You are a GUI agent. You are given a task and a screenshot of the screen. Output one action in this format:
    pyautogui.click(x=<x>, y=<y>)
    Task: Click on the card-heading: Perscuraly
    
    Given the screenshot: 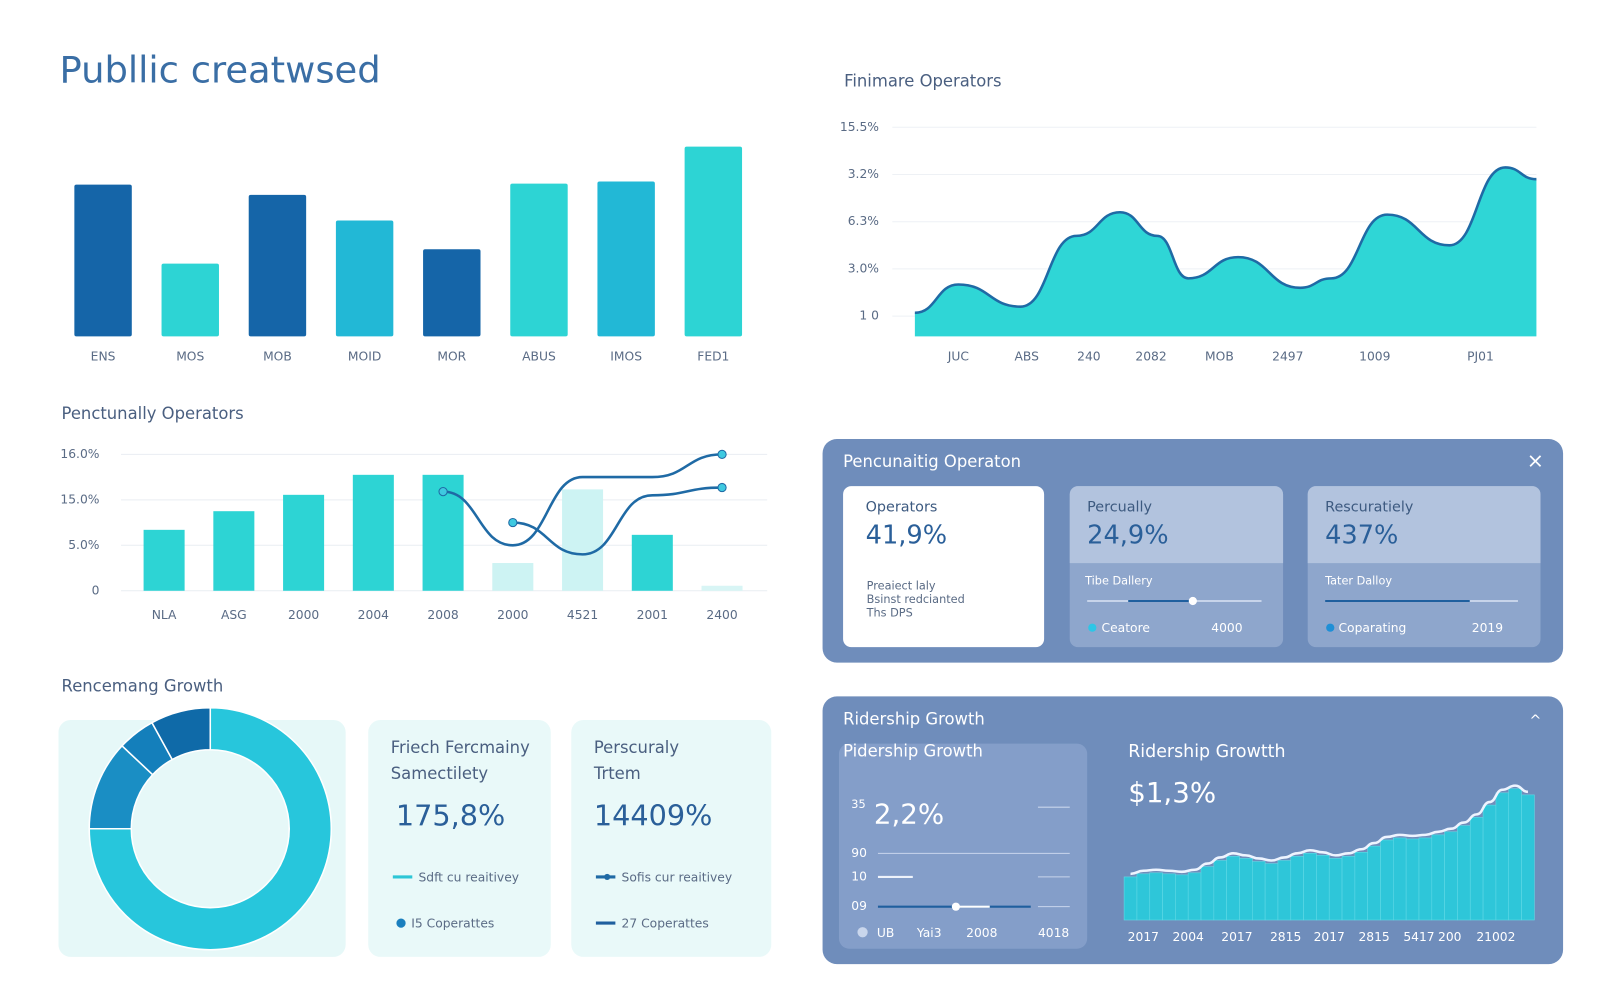 What is the action you would take?
    pyautogui.click(x=636, y=747)
    